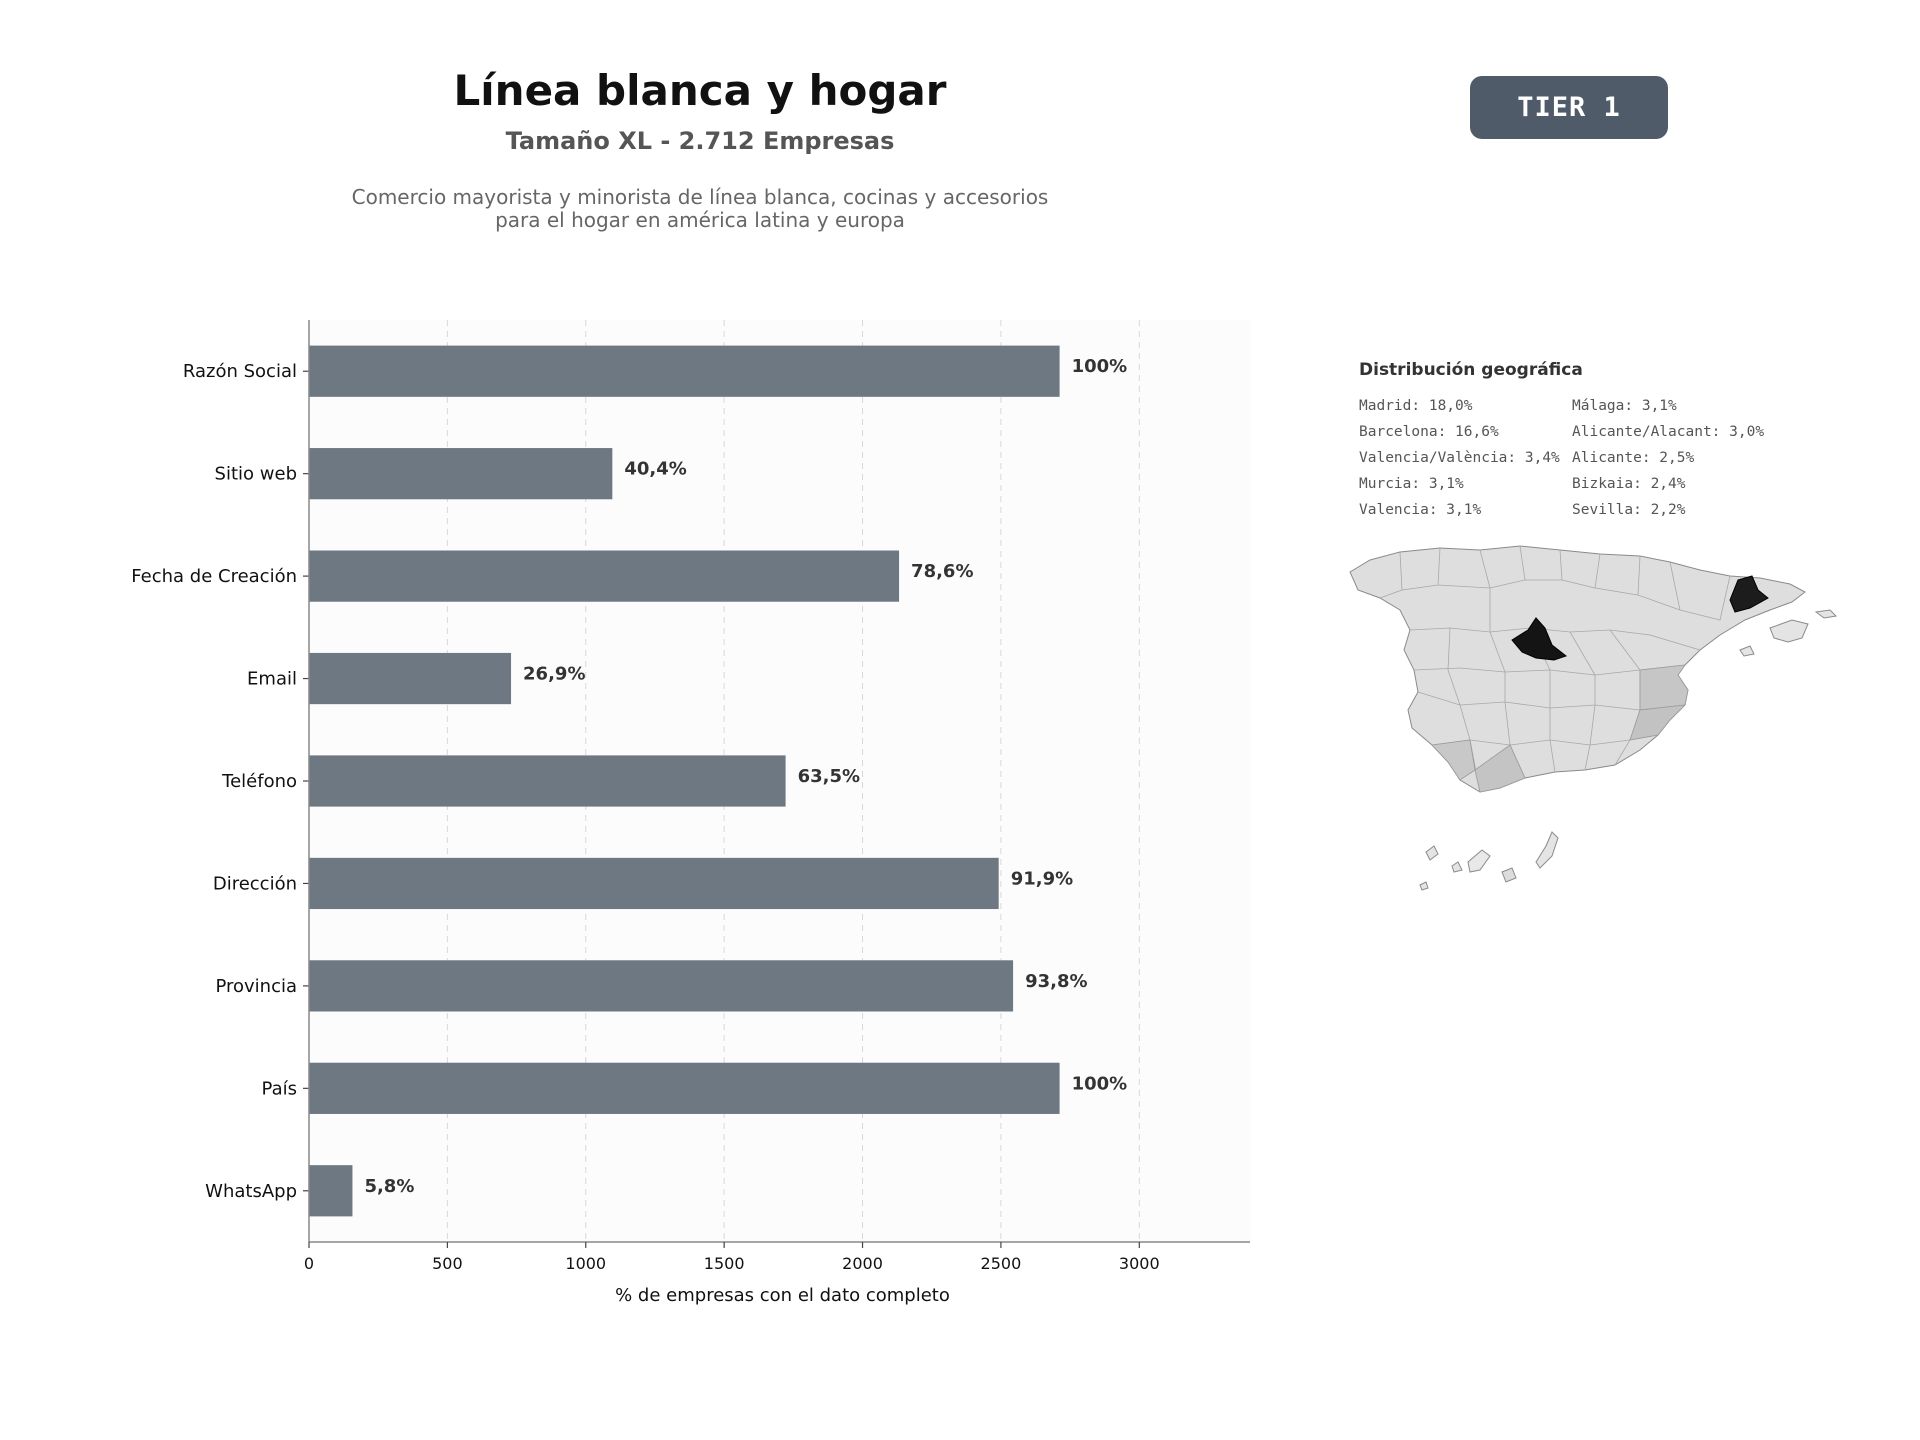 The image size is (1920, 1440). What do you see at coordinates (554, 674) in the screenshot?
I see `data-label: 26,9%` at bounding box center [554, 674].